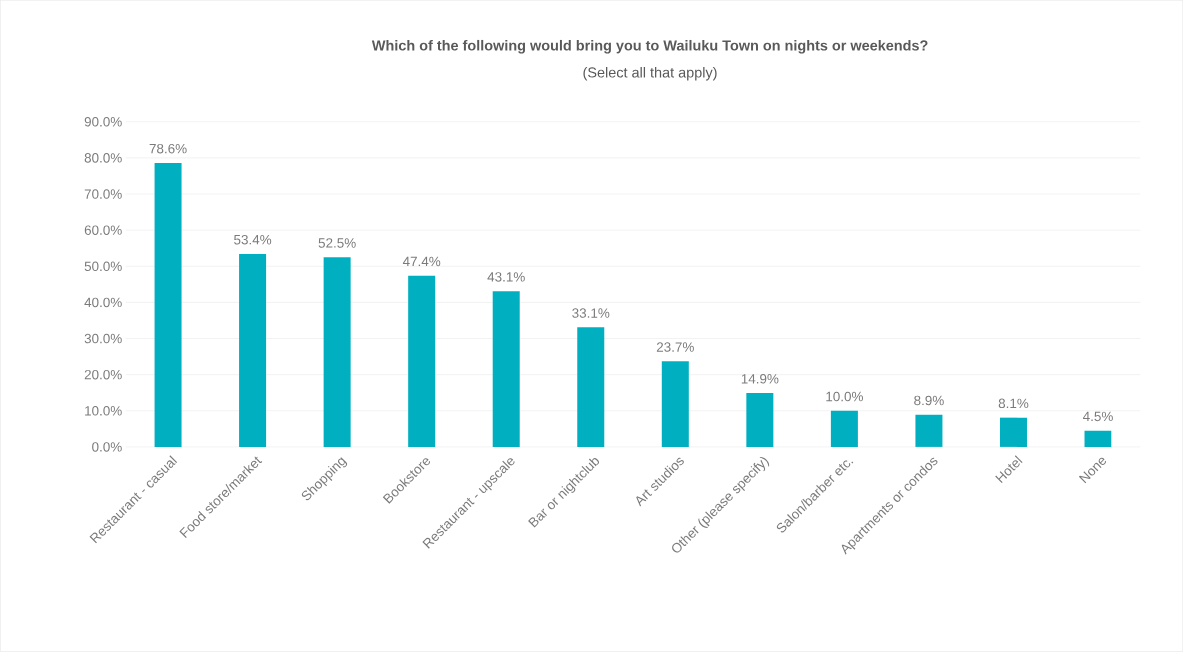 This screenshot has height=652, width=1183. What do you see at coordinates (103, 194) in the screenshot?
I see `y-tick-label: 70.0%` at bounding box center [103, 194].